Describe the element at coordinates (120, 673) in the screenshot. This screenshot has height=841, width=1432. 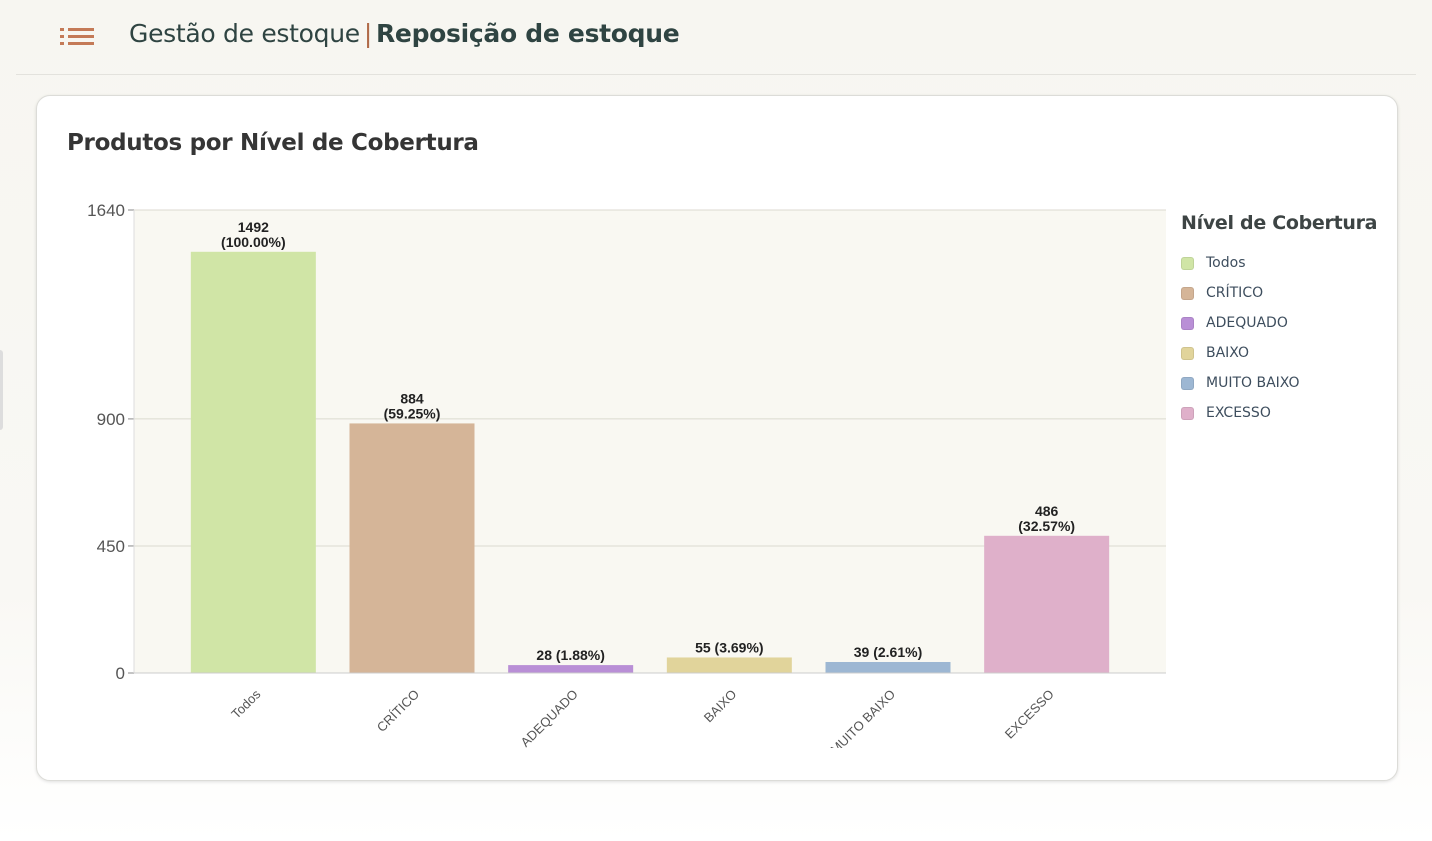
I see `y-tick-label: 0` at that location.